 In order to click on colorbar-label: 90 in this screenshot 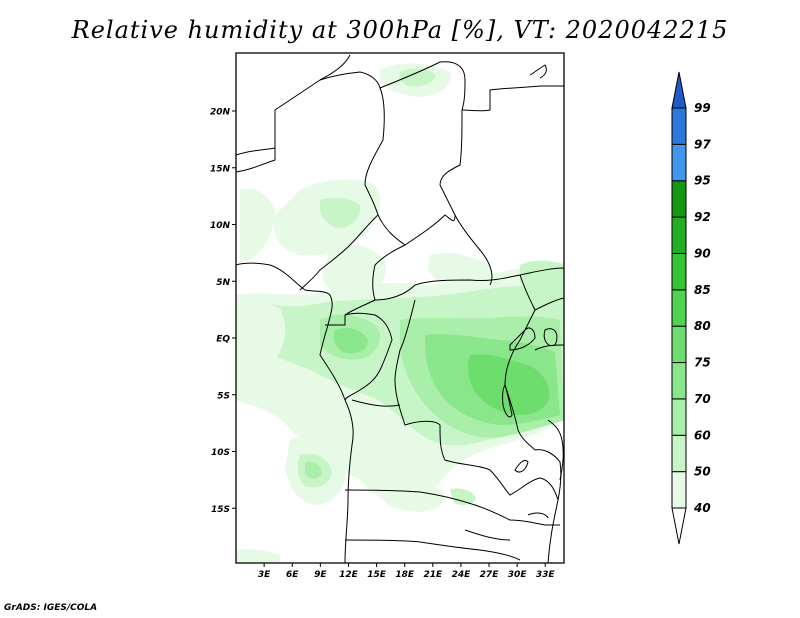, I will do `click(702, 253)`.